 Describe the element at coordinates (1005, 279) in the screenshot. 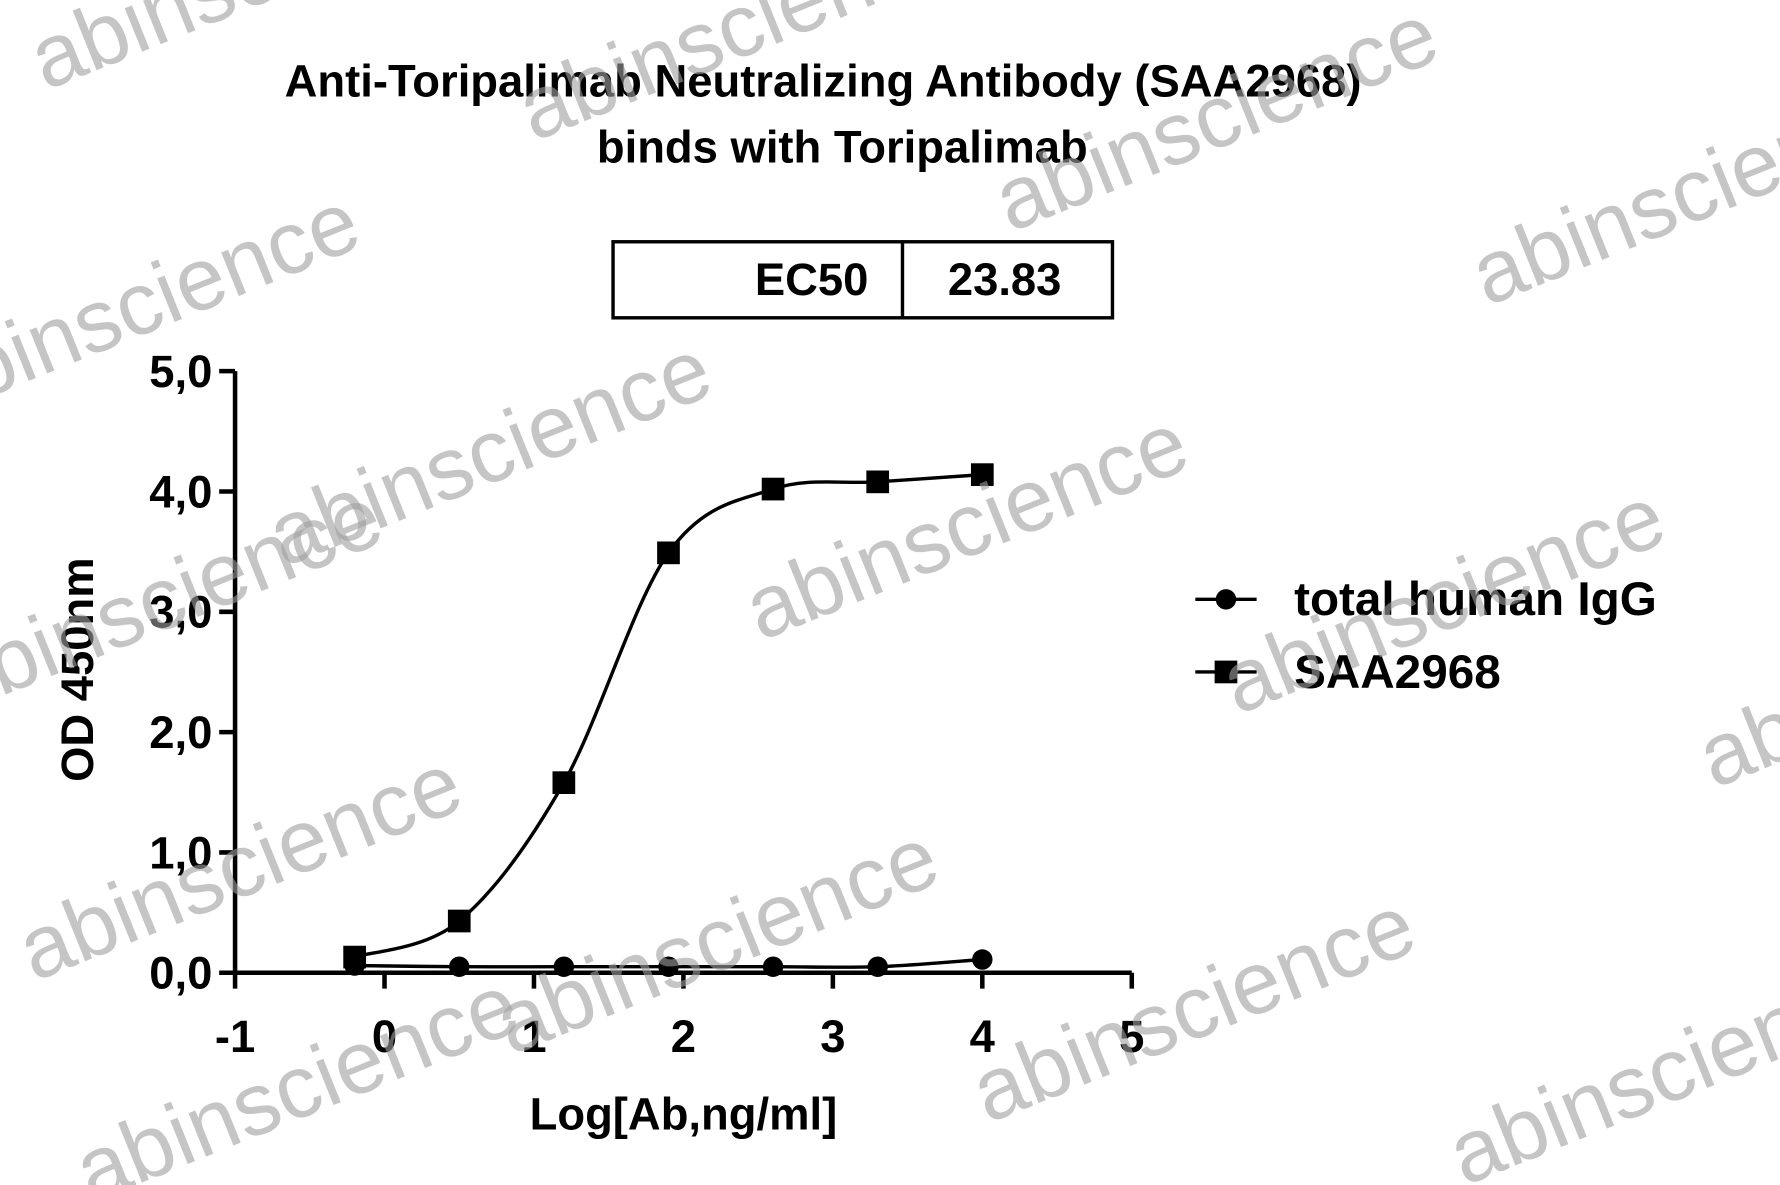

I see `ec50-value: 23.83` at that location.